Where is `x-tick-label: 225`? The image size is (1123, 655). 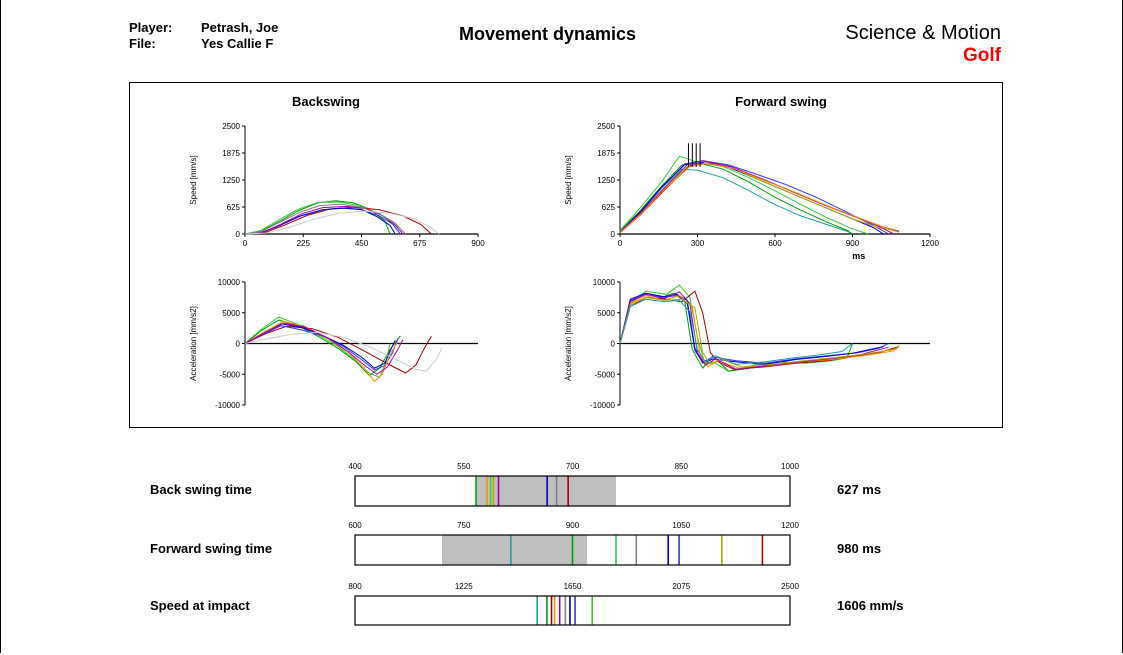
x-tick-label: 225 is located at coordinates (304, 243).